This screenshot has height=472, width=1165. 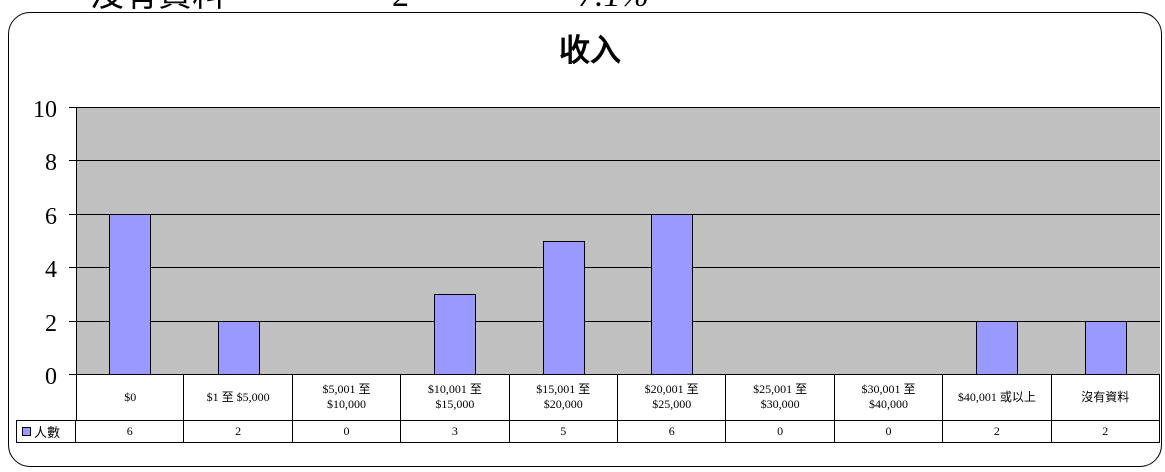 What do you see at coordinates (76, 241) in the screenshot?
I see `y-axis-line` at bounding box center [76, 241].